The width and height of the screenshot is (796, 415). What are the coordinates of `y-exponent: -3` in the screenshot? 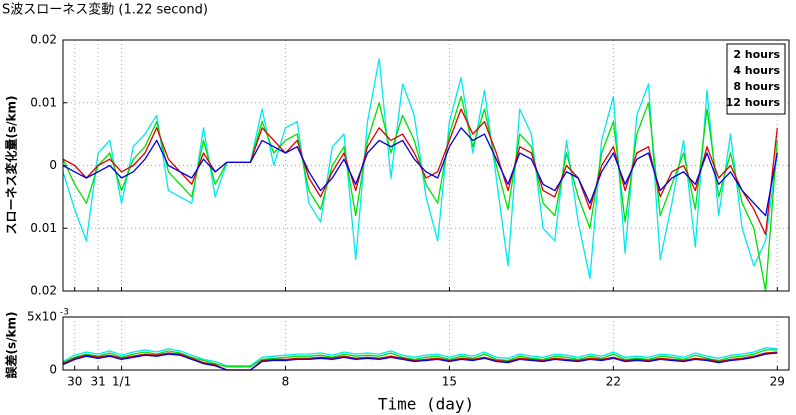 It's located at (64, 313).